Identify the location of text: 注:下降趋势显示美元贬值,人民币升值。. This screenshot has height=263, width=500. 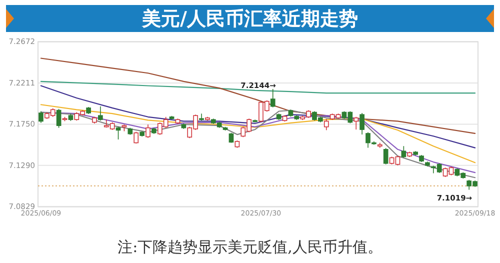
(250, 247).